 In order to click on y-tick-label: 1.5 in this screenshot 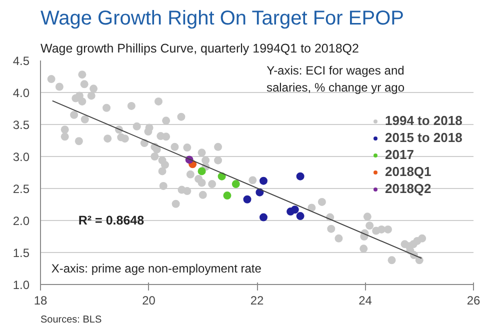, I will do `click(21, 253)`.